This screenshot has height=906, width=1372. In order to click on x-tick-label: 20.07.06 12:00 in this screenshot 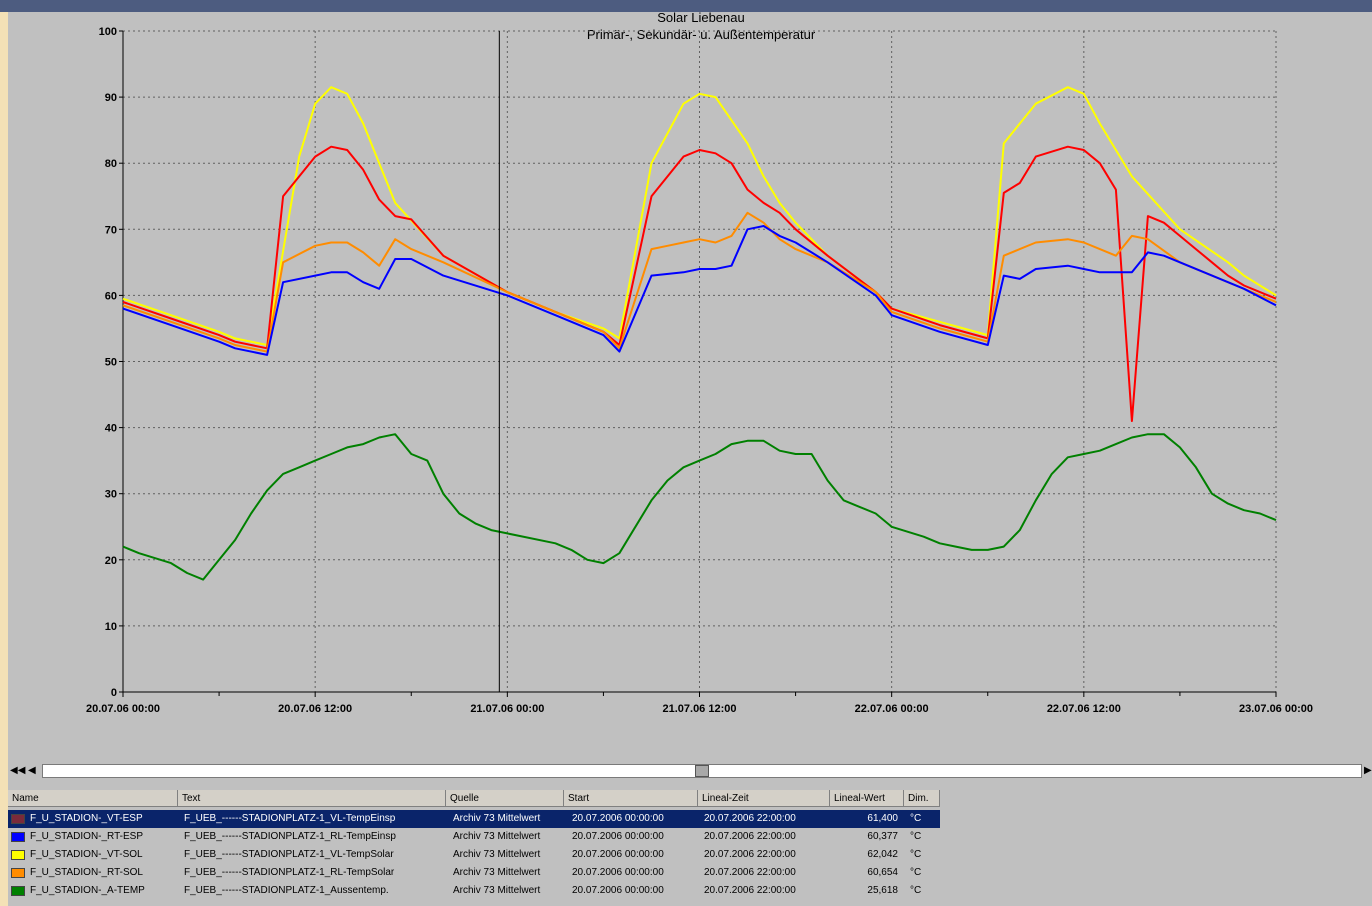, I will do `click(315, 709)`.